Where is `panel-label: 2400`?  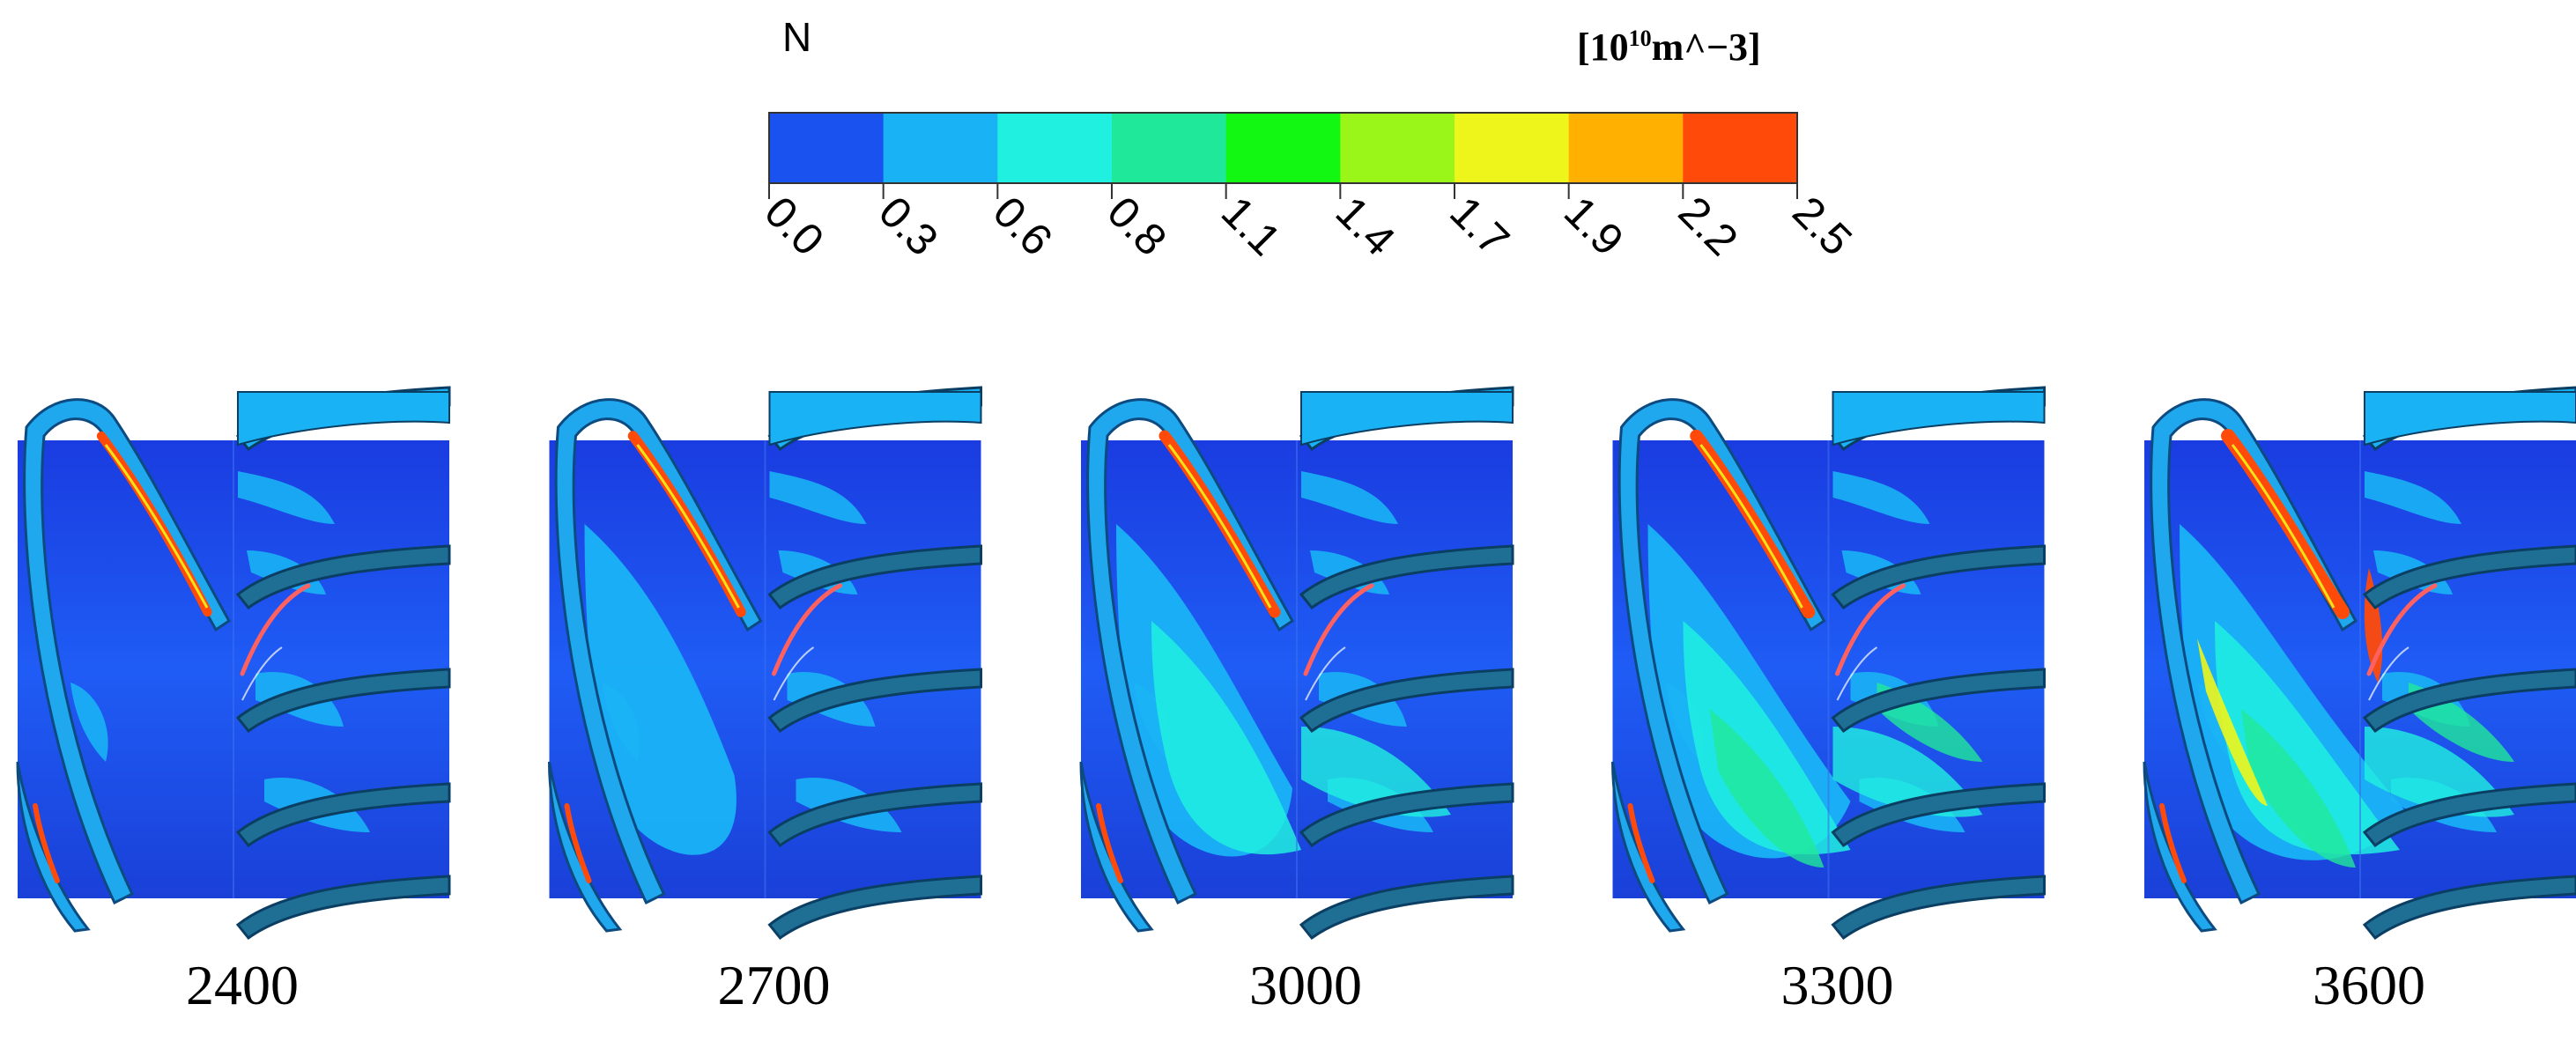 panel-label: 2400 is located at coordinates (243, 985).